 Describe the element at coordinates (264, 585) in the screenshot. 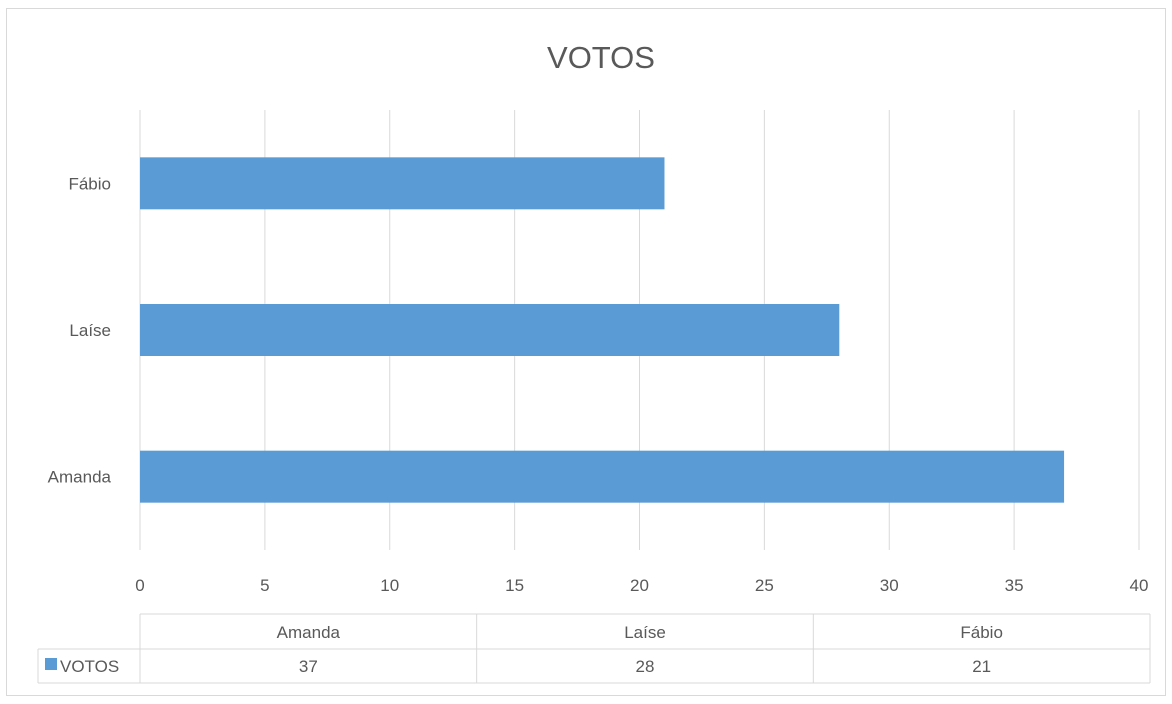

I see `x-tick-label: 5` at that location.